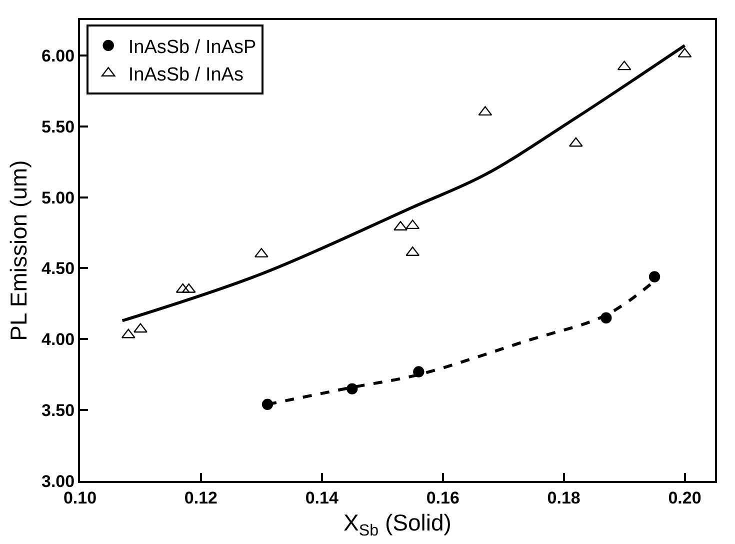  Describe the element at coordinates (58, 268) in the screenshot. I see `y-tick-label: 4.50` at that location.